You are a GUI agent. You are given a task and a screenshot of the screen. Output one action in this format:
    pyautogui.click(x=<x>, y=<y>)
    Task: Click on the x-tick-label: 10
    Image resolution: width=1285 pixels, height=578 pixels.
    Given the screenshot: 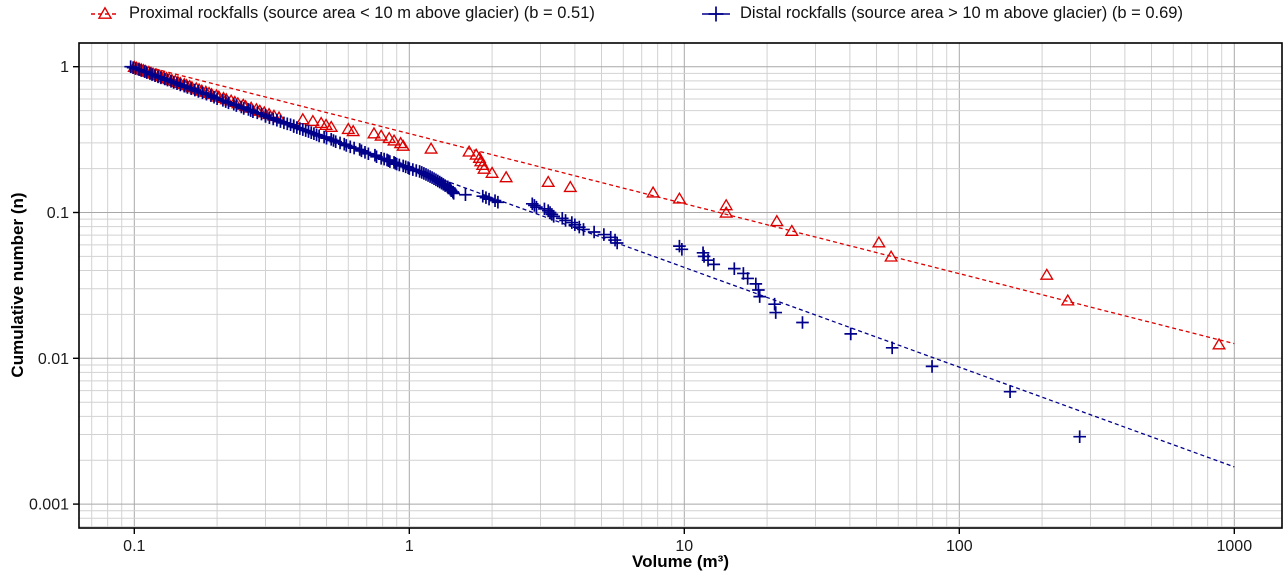 What is the action you would take?
    pyautogui.click(x=684, y=546)
    